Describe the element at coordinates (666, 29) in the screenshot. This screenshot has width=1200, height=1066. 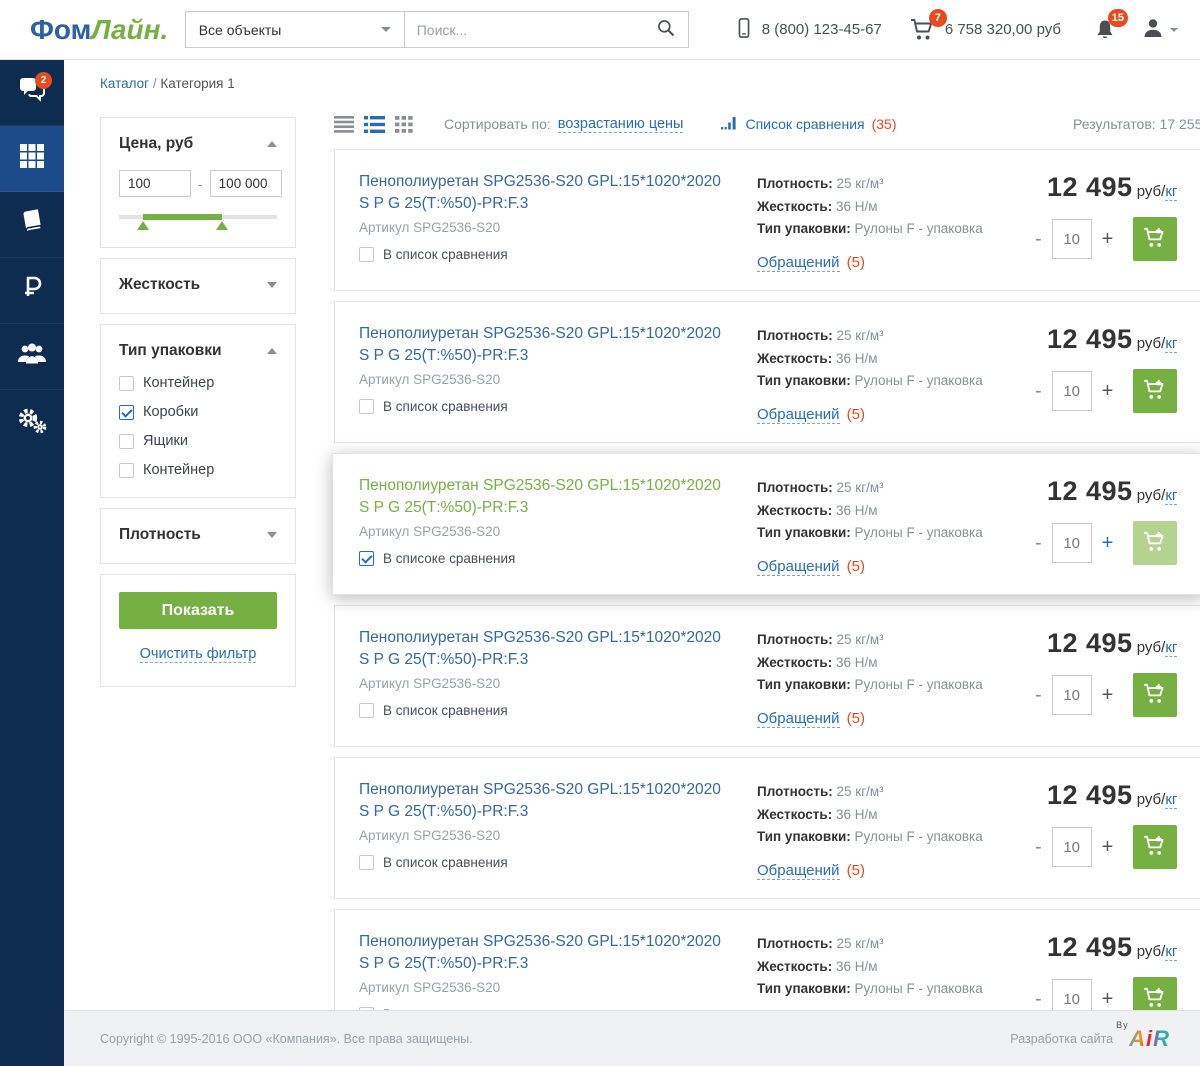
I see `search-button` at that location.